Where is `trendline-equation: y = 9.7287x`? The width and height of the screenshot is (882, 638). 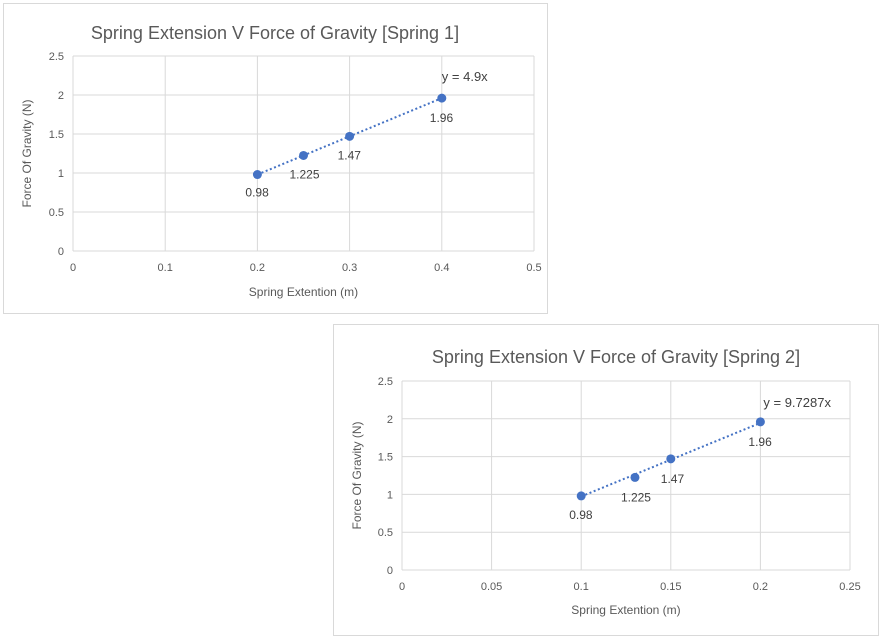
trendline-equation: y = 9.7287x is located at coordinates (797, 402).